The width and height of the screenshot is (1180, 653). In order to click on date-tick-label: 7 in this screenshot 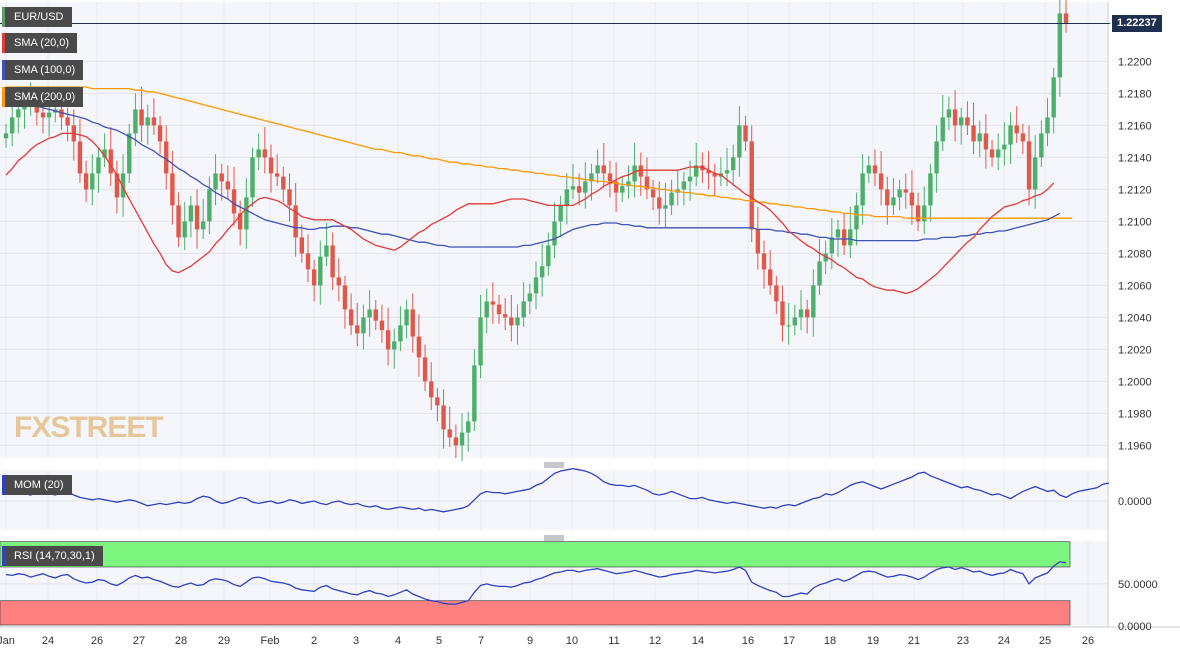, I will do `click(481, 641)`.